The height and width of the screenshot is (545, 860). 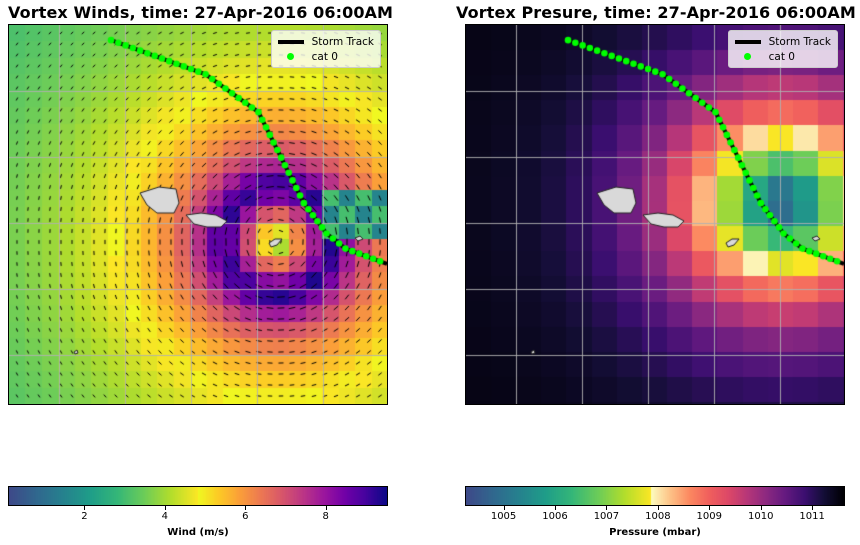 What do you see at coordinates (201, 12) in the screenshot?
I see `wind-plot-title: Vortex Winds, time: 27-Apr-2016 06:00AM` at bounding box center [201, 12].